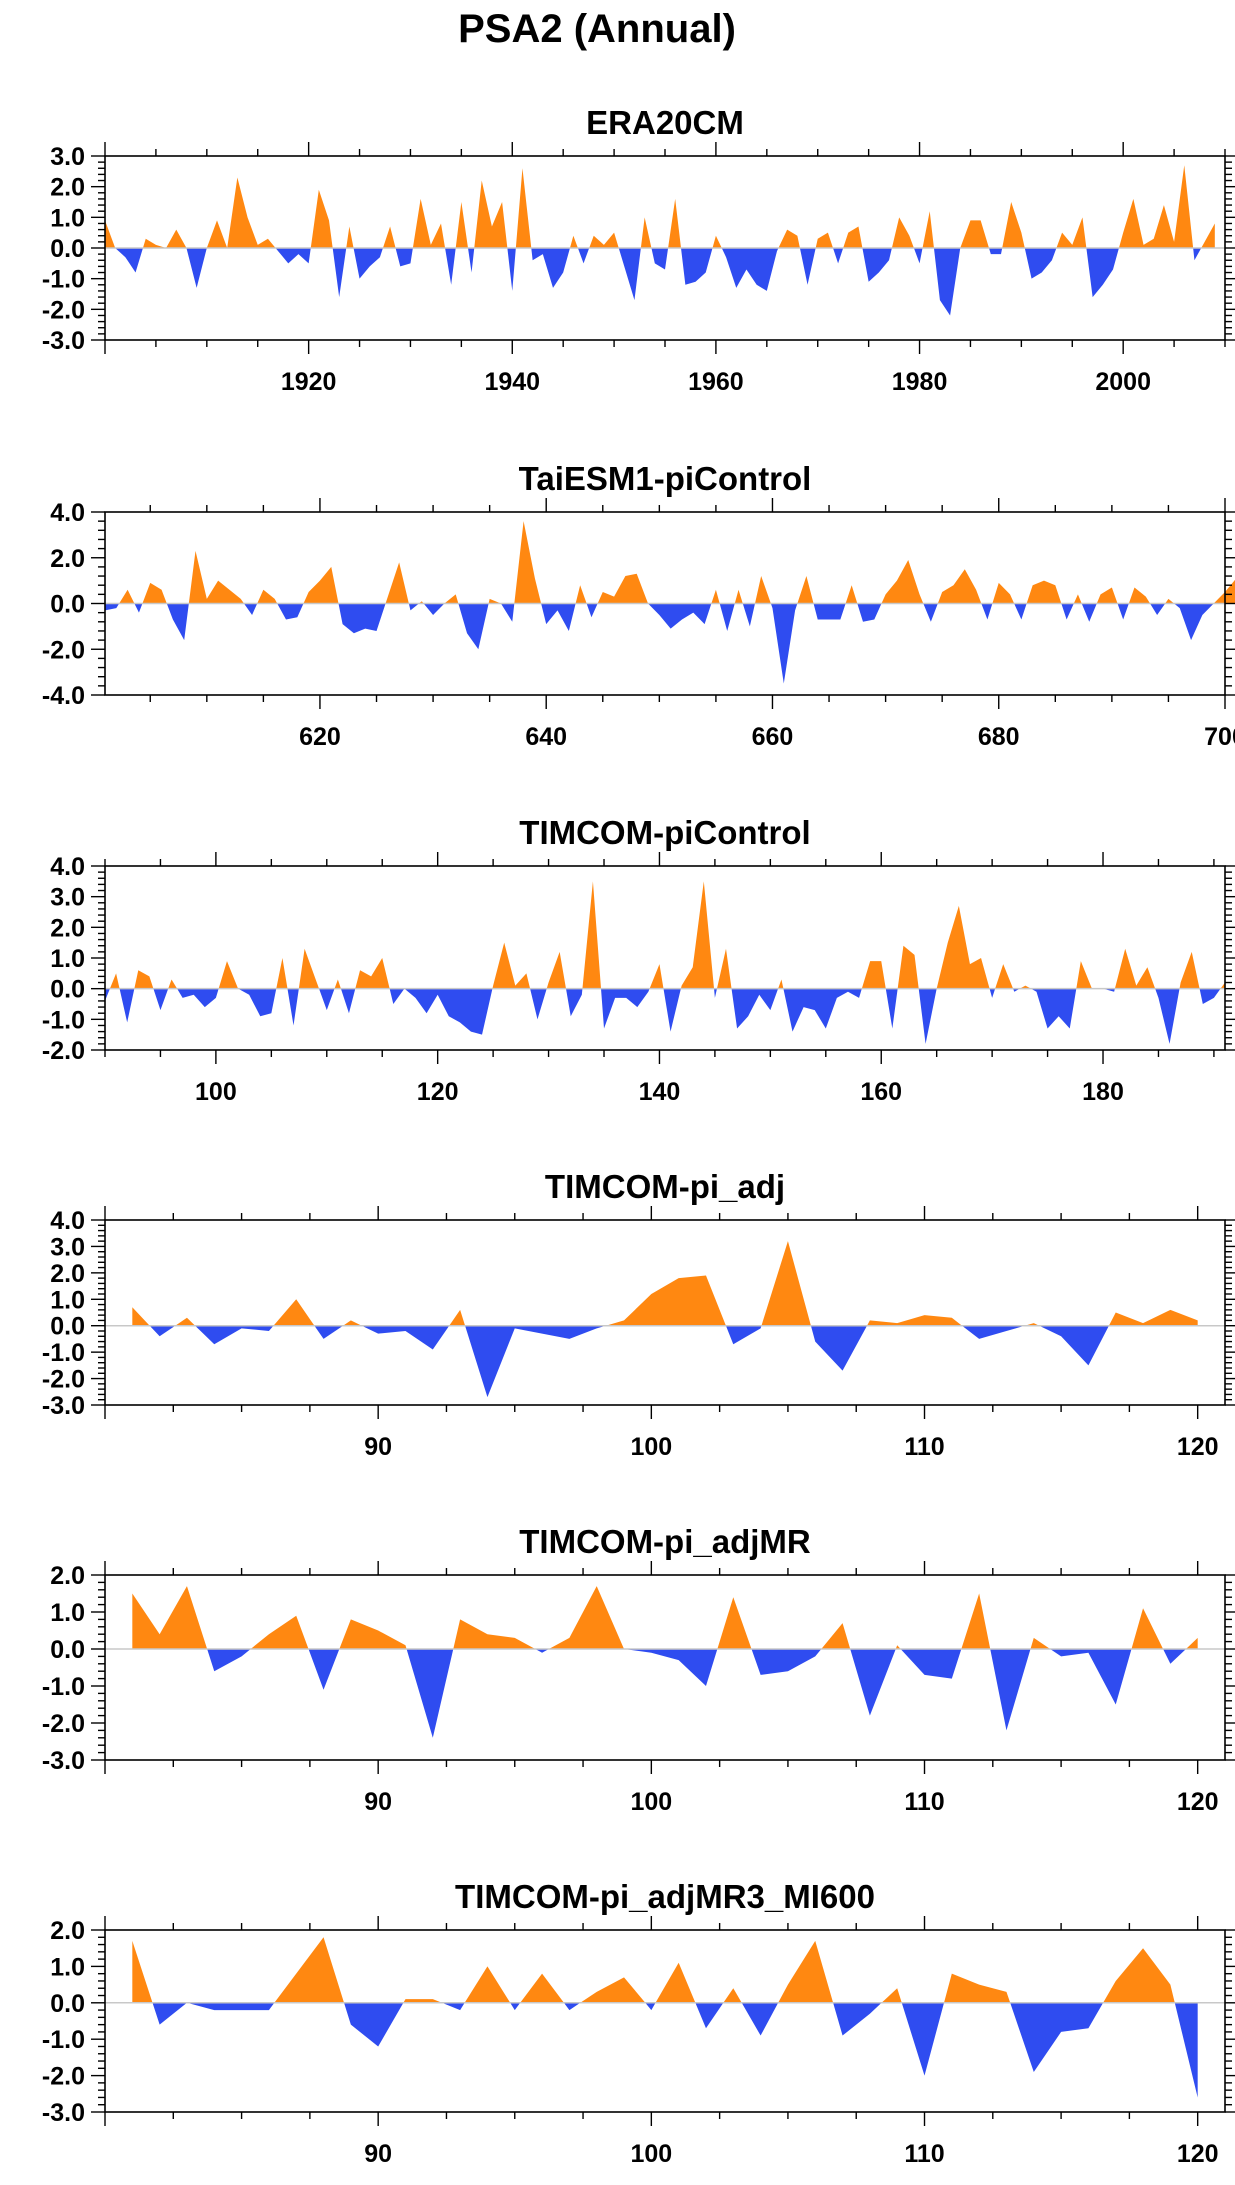 Image resolution: width=1235 pixels, height=2185 pixels. What do you see at coordinates (999, 737) in the screenshot?
I see `x-tick-label: 680` at bounding box center [999, 737].